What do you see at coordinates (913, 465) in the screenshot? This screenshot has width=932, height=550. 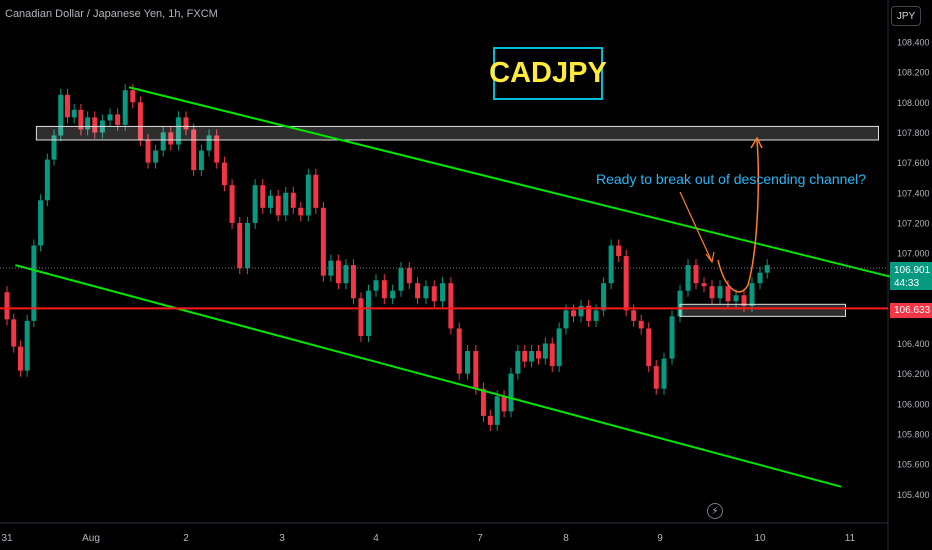 I see `price-tick-label: 105.600` at bounding box center [913, 465].